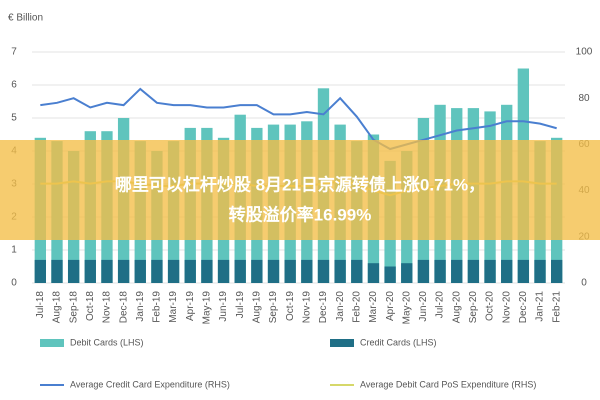 This screenshot has height=400, width=600. What do you see at coordinates (390, 306) in the screenshot?
I see `x-tick-label: Apr-20` at bounding box center [390, 306].